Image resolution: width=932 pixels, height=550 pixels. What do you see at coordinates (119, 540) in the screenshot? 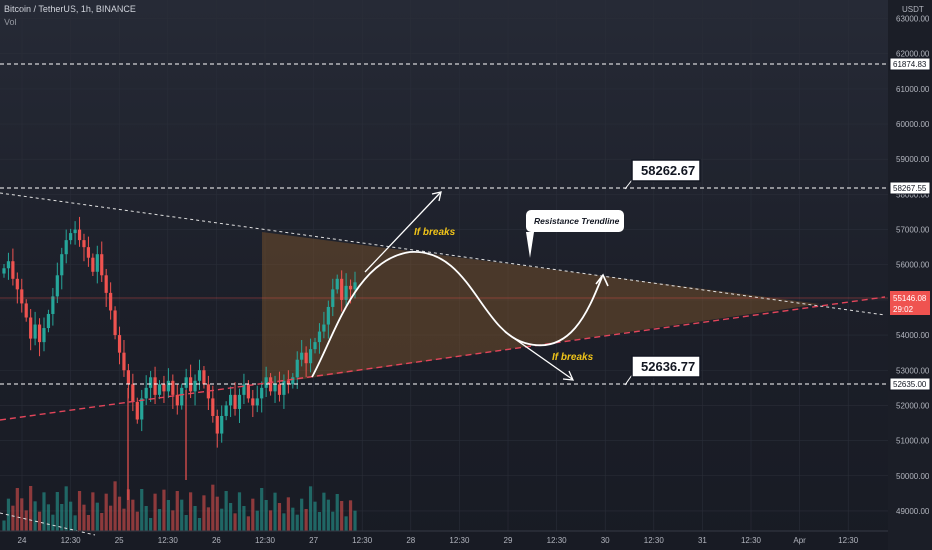
I see `time-tick-label: 25` at bounding box center [119, 540].